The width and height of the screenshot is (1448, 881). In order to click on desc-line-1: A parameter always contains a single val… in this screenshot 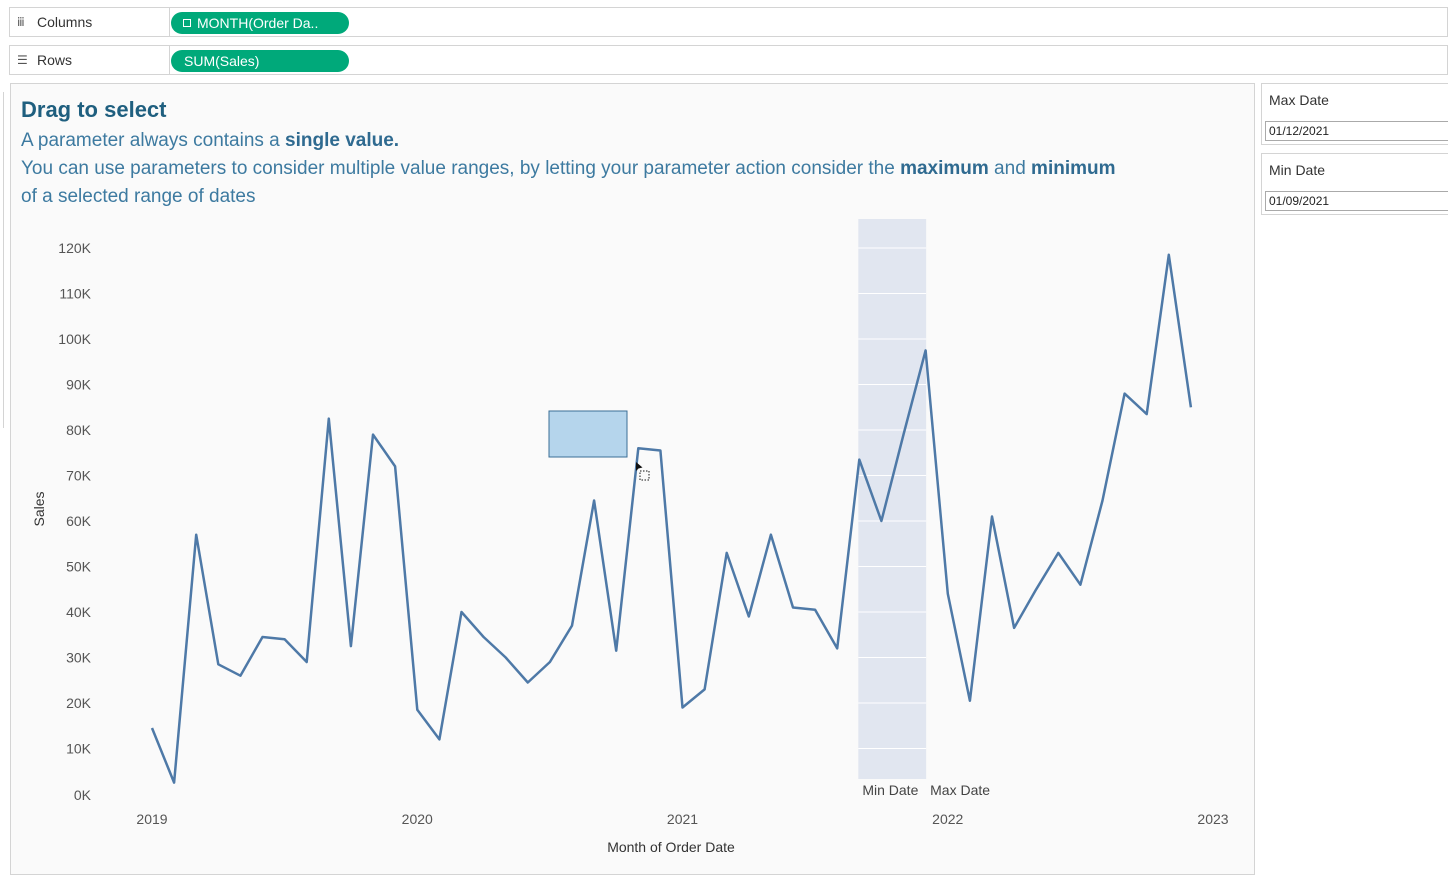, I will do `click(210, 140)`.